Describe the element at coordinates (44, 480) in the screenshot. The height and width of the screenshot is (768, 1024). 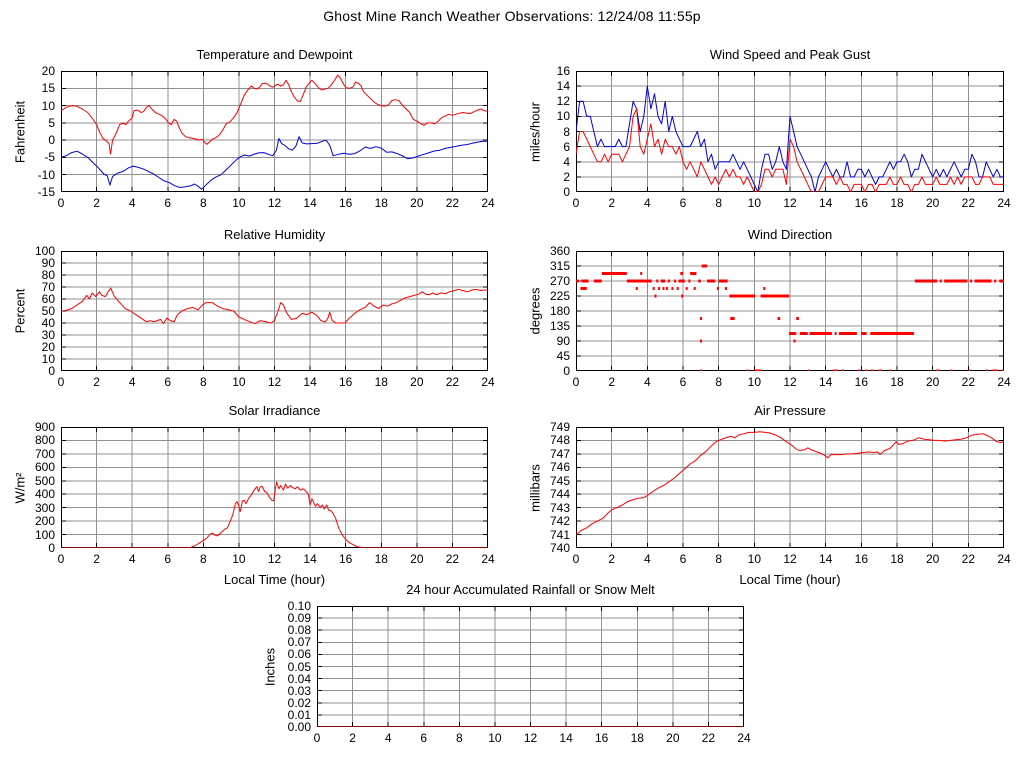
I see `y-tick-label: 500` at that location.